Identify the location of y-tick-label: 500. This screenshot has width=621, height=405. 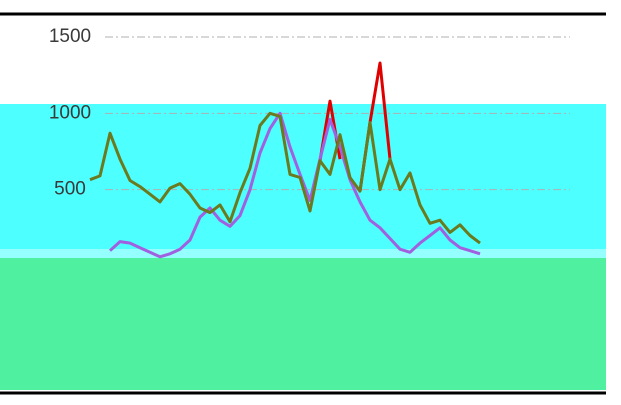
(70, 189).